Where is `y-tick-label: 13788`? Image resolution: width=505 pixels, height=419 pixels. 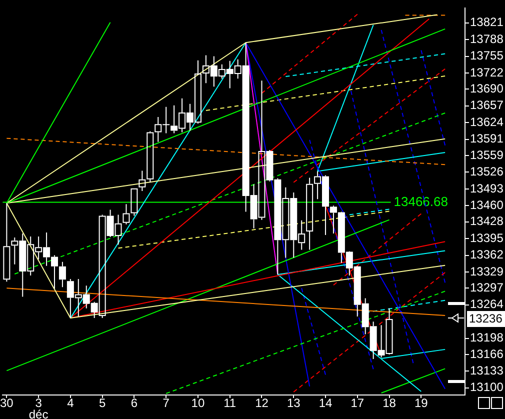 y-tick-label: 13788 is located at coordinates (487, 39).